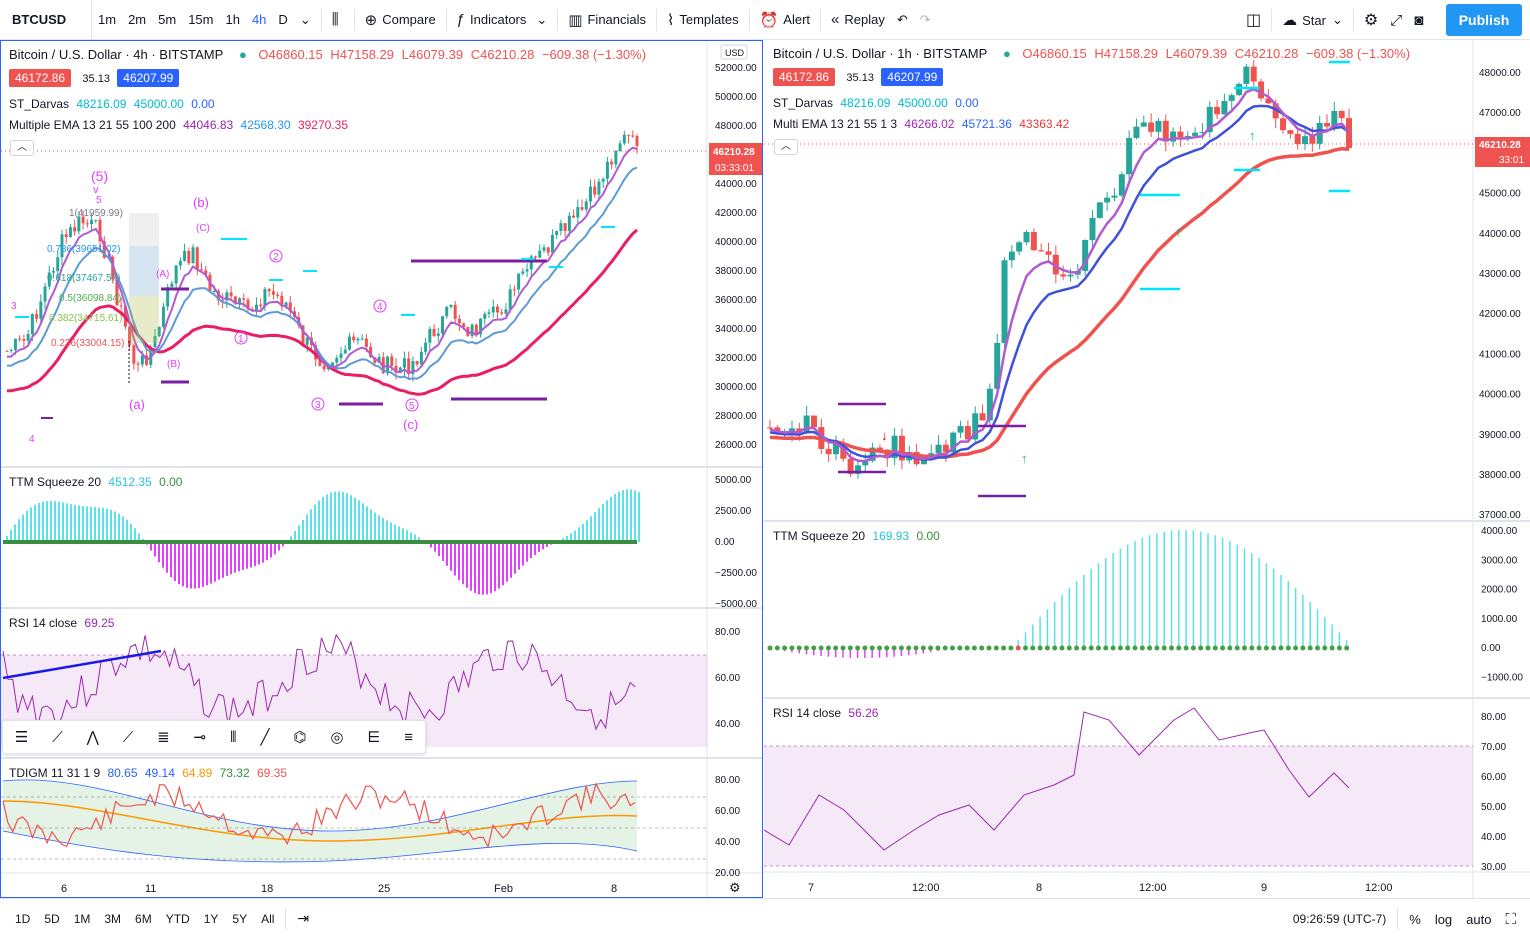  I want to click on redo-button: ↷, so click(925, 20).